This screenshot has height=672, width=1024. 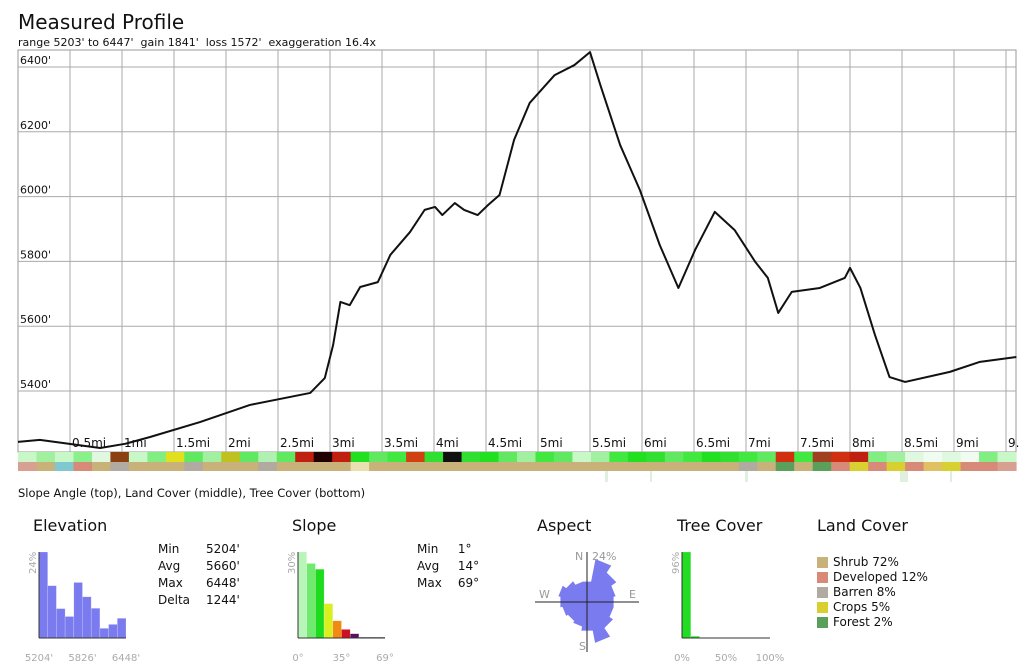 What do you see at coordinates (429, 583) in the screenshot?
I see `stat-label: Max` at bounding box center [429, 583].